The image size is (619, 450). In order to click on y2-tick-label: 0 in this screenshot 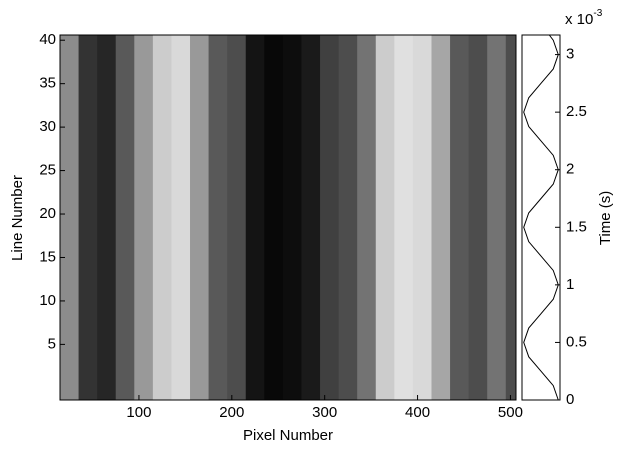, I will do `click(570, 399)`.